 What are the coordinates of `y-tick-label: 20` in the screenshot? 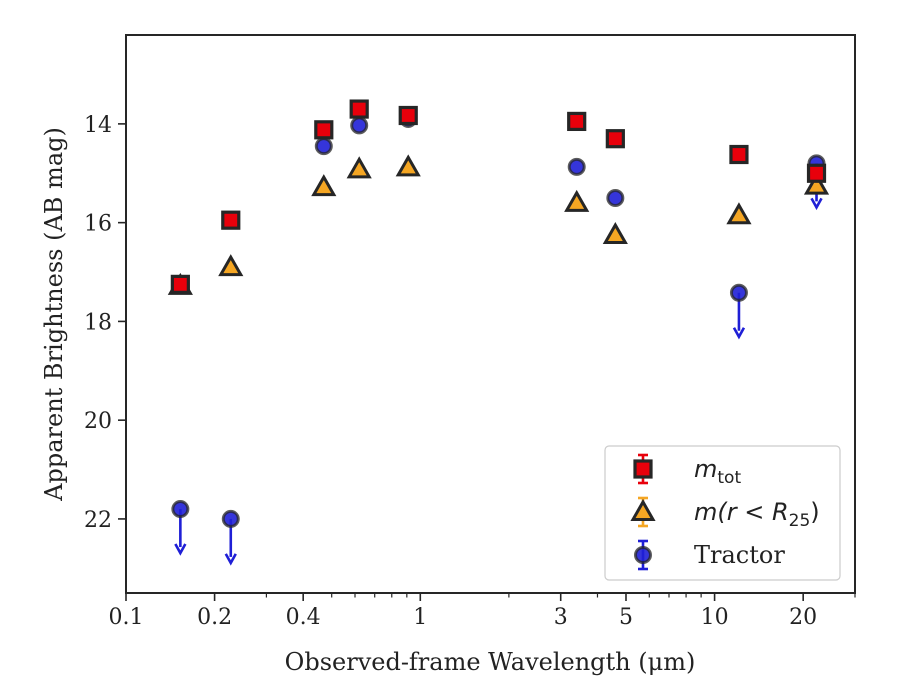 It's located at (98, 421).